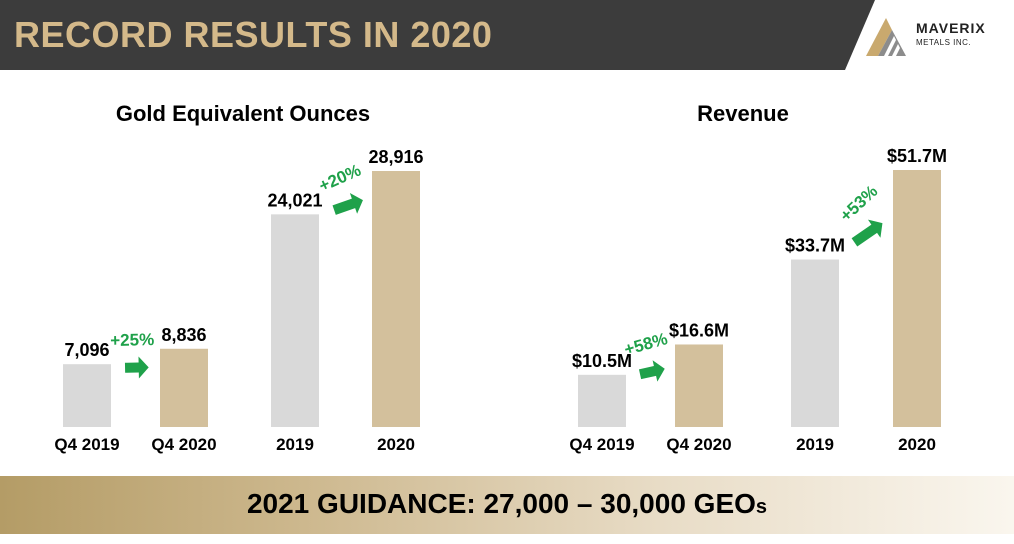 The width and height of the screenshot is (1014, 544). I want to click on data-label: $10.5M, so click(602, 361).